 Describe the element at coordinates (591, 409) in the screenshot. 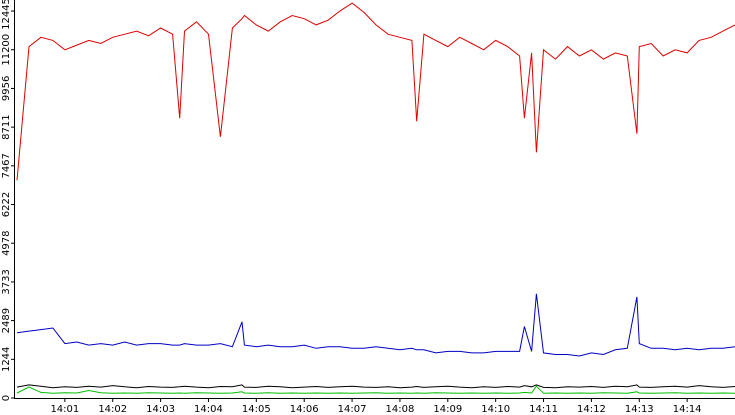

I see `x-tick-label: 14:12` at that location.